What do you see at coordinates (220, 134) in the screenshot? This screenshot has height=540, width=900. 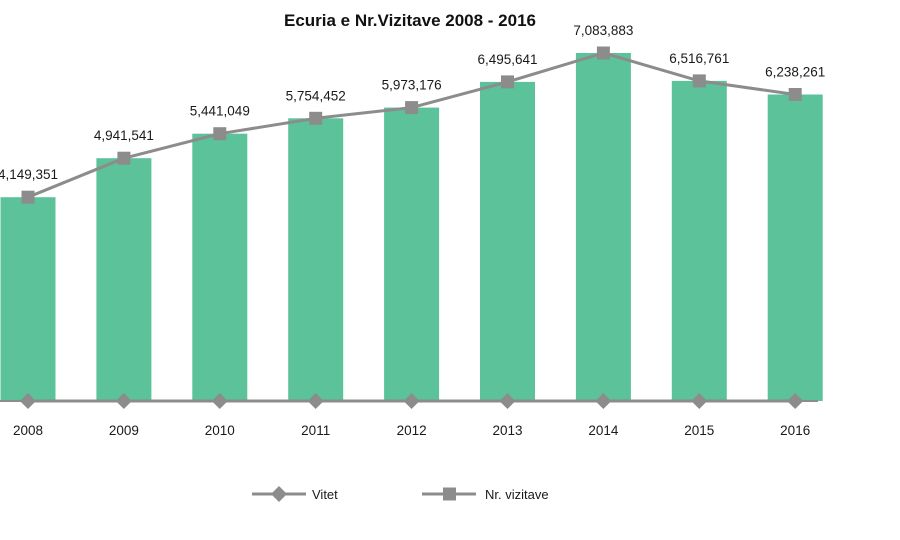 I see `point-nr-vizitave-2010` at bounding box center [220, 134].